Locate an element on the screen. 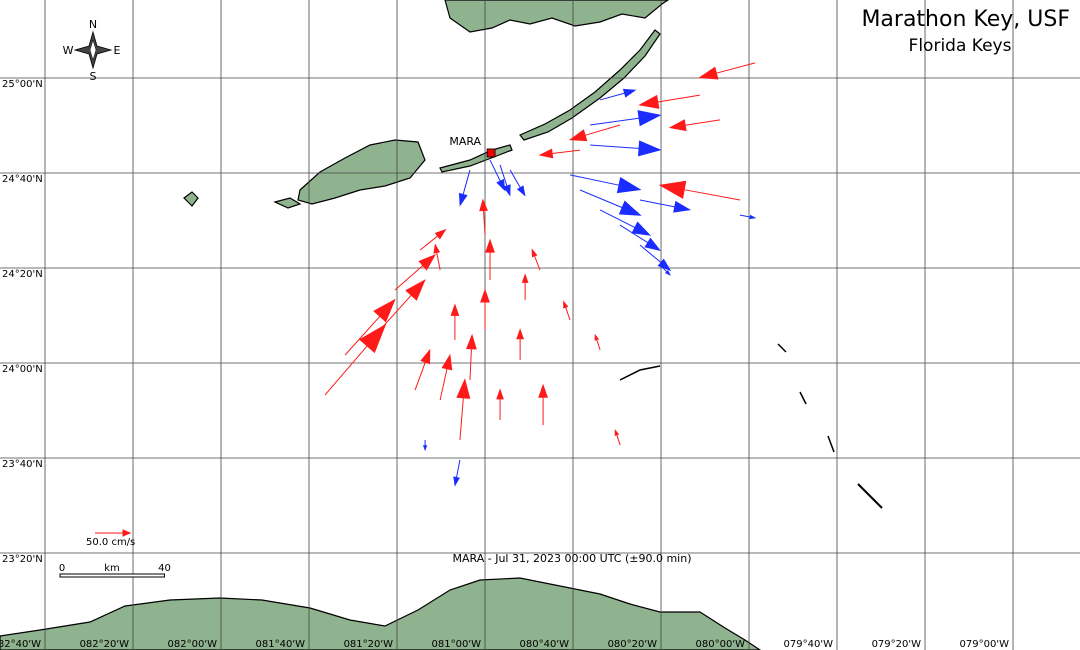 Image resolution: width=1080 pixels, height=650 pixels. station-label: MARA is located at coordinates (465, 141).